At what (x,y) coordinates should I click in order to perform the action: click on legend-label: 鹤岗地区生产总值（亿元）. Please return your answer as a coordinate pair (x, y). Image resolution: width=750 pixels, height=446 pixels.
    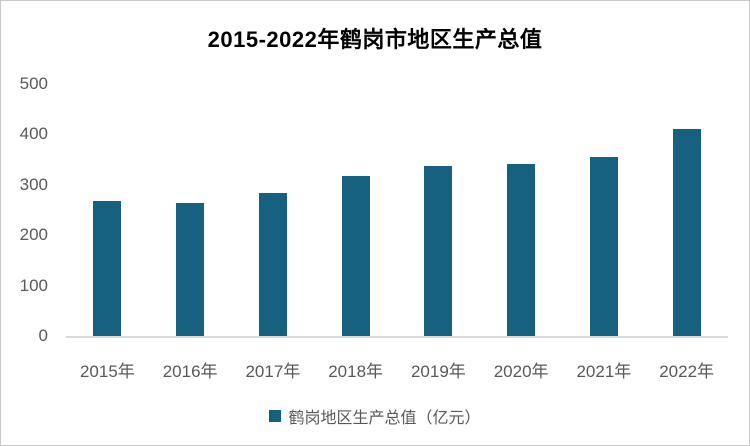
    Looking at the image, I should click on (384, 418).